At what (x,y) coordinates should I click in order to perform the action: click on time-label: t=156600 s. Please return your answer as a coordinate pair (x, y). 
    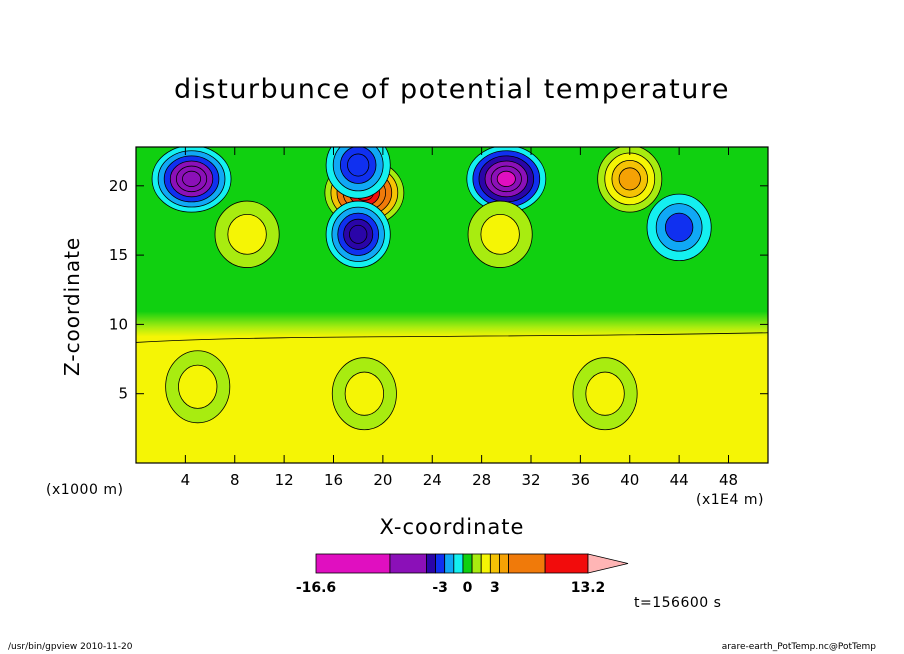
    Looking at the image, I should click on (678, 603).